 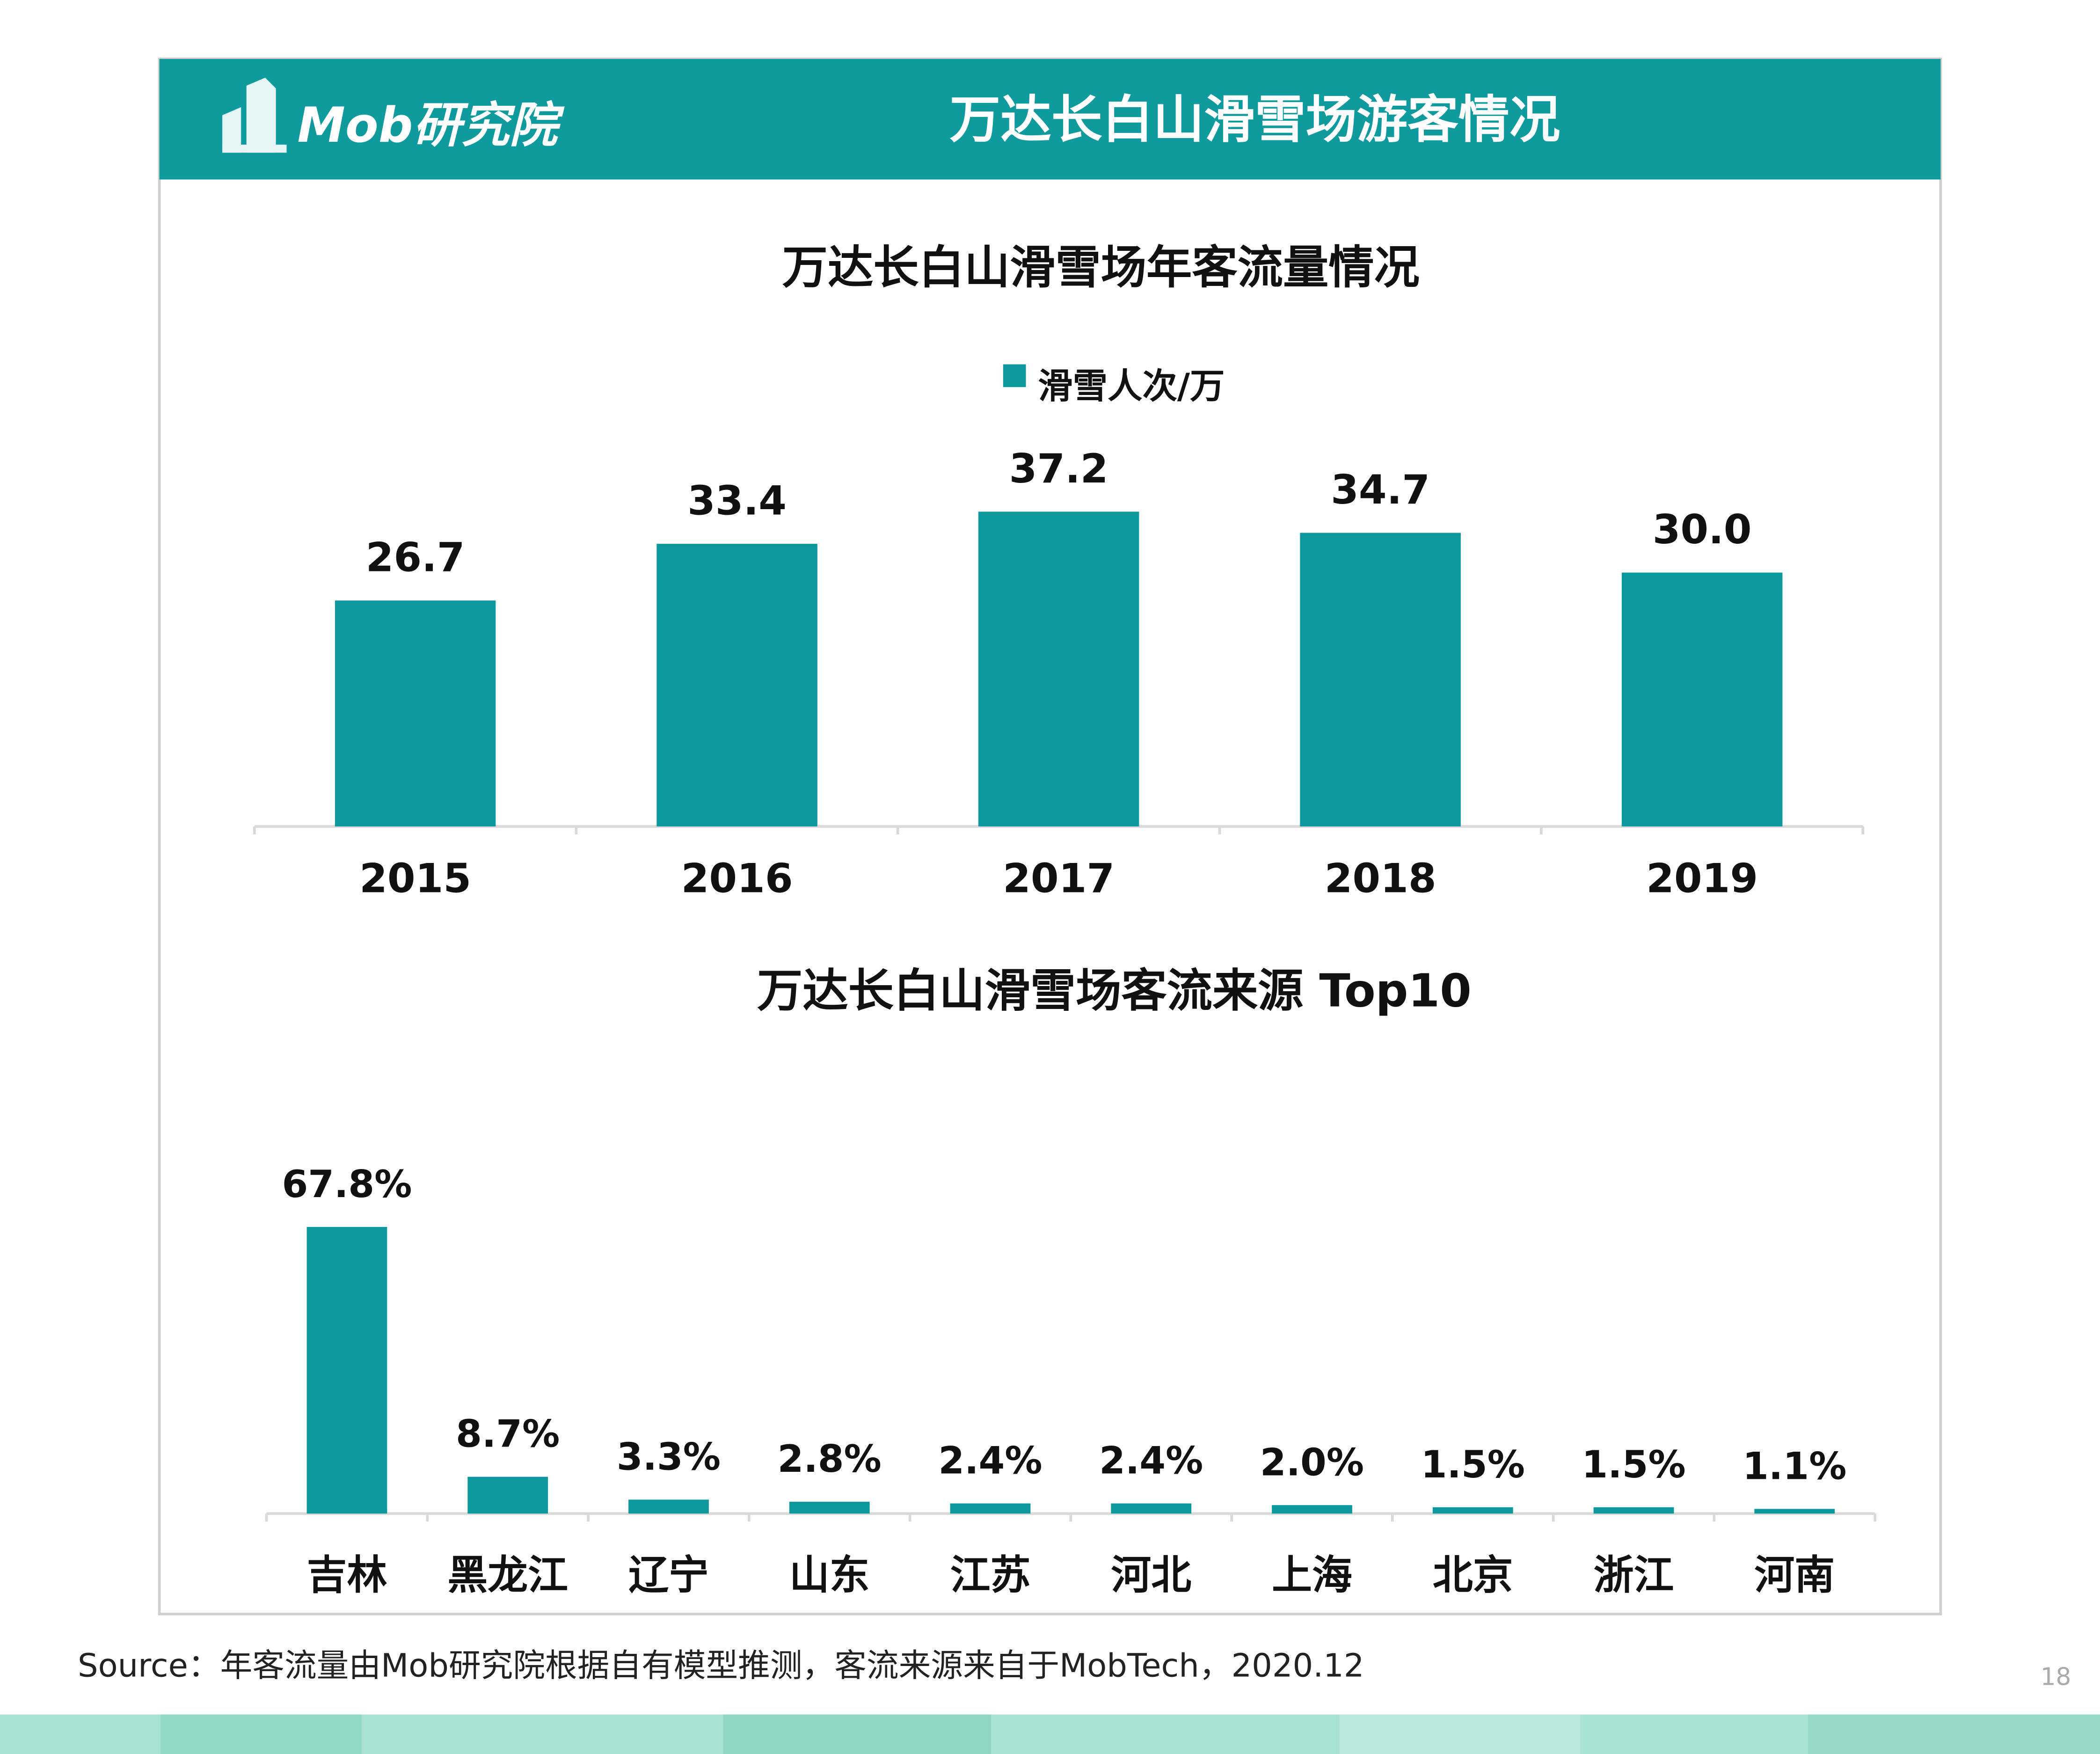 I want to click on x-tick-label: 2016, so click(x=737, y=878).